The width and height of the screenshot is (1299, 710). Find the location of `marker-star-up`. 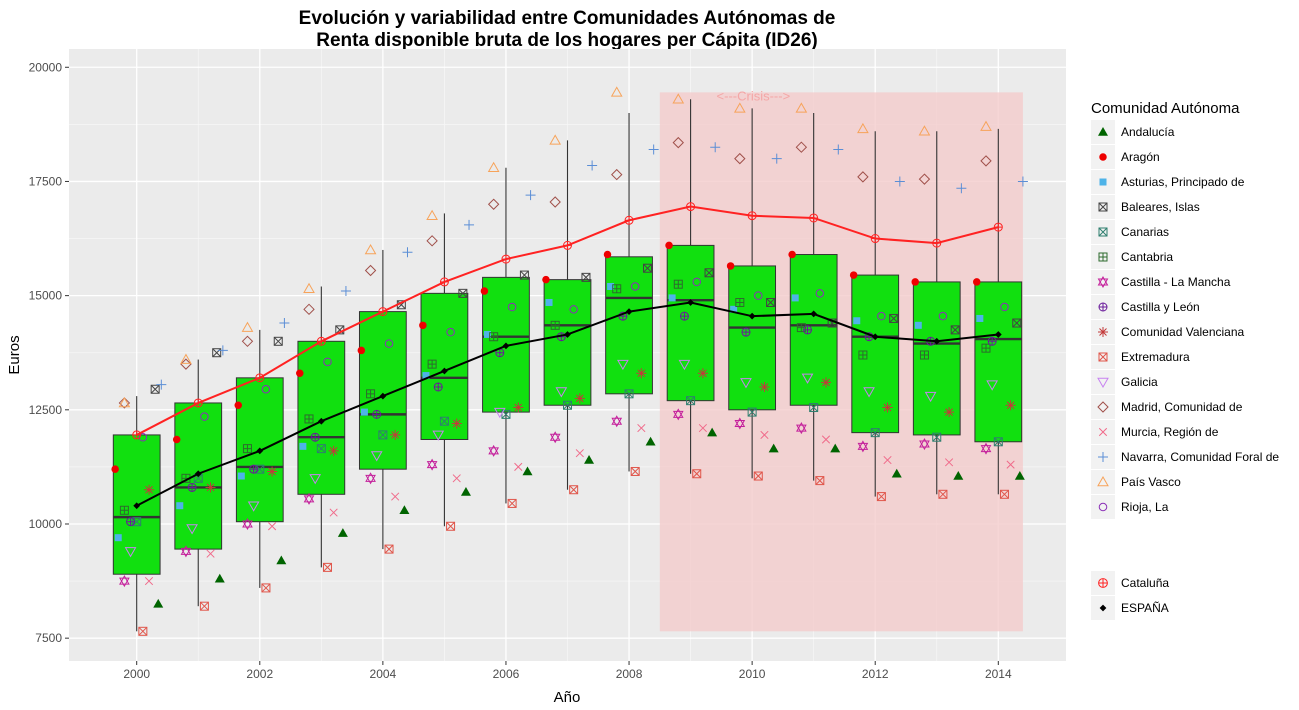

marker-star-up is located at coordinates (309, 497).